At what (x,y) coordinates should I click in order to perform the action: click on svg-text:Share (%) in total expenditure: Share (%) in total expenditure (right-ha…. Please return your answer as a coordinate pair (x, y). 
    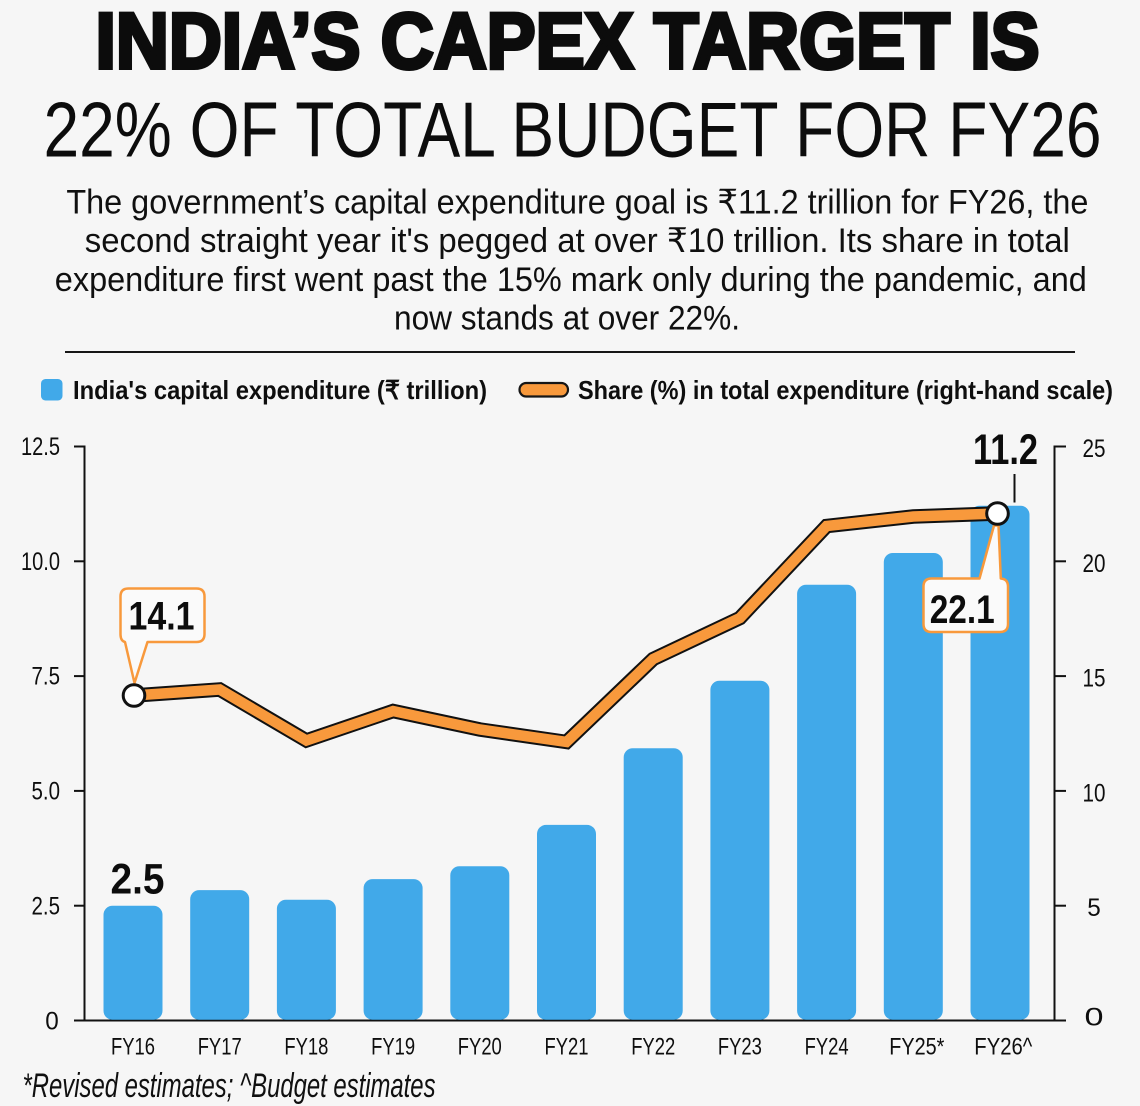
    Looking at the image, I should click on (845, 390).